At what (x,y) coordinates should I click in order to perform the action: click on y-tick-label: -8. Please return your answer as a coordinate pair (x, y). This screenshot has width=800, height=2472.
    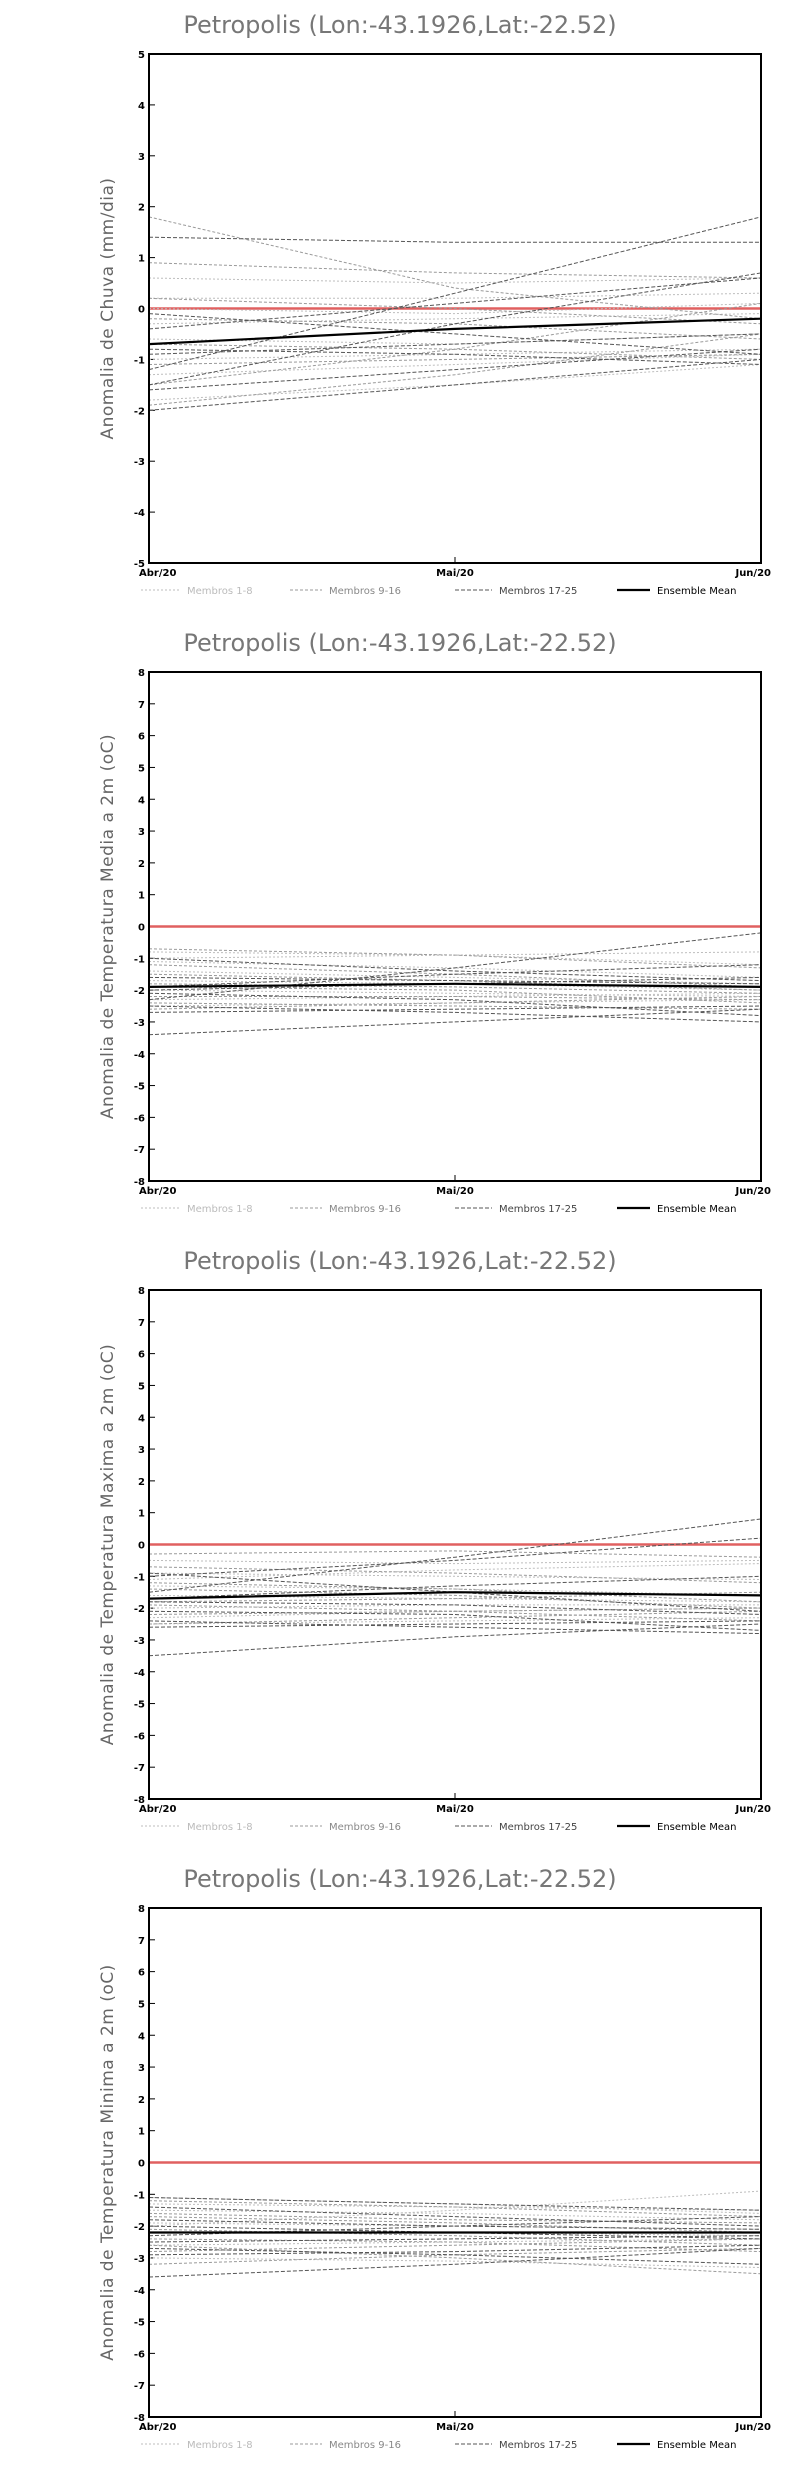
    Looking at the image, I should click on (139, 1800).